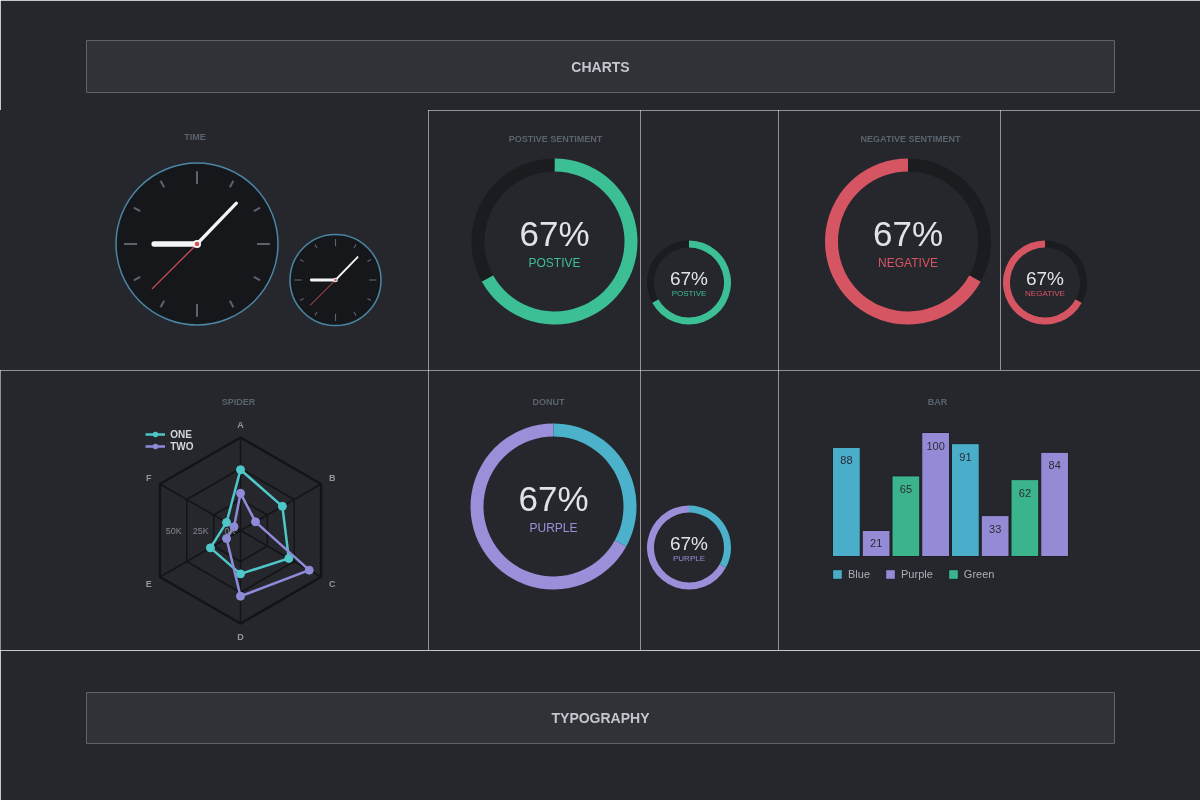 This screenshot has width=1200, height=800. I want to click on text: CHARTS, so click(600, 66).